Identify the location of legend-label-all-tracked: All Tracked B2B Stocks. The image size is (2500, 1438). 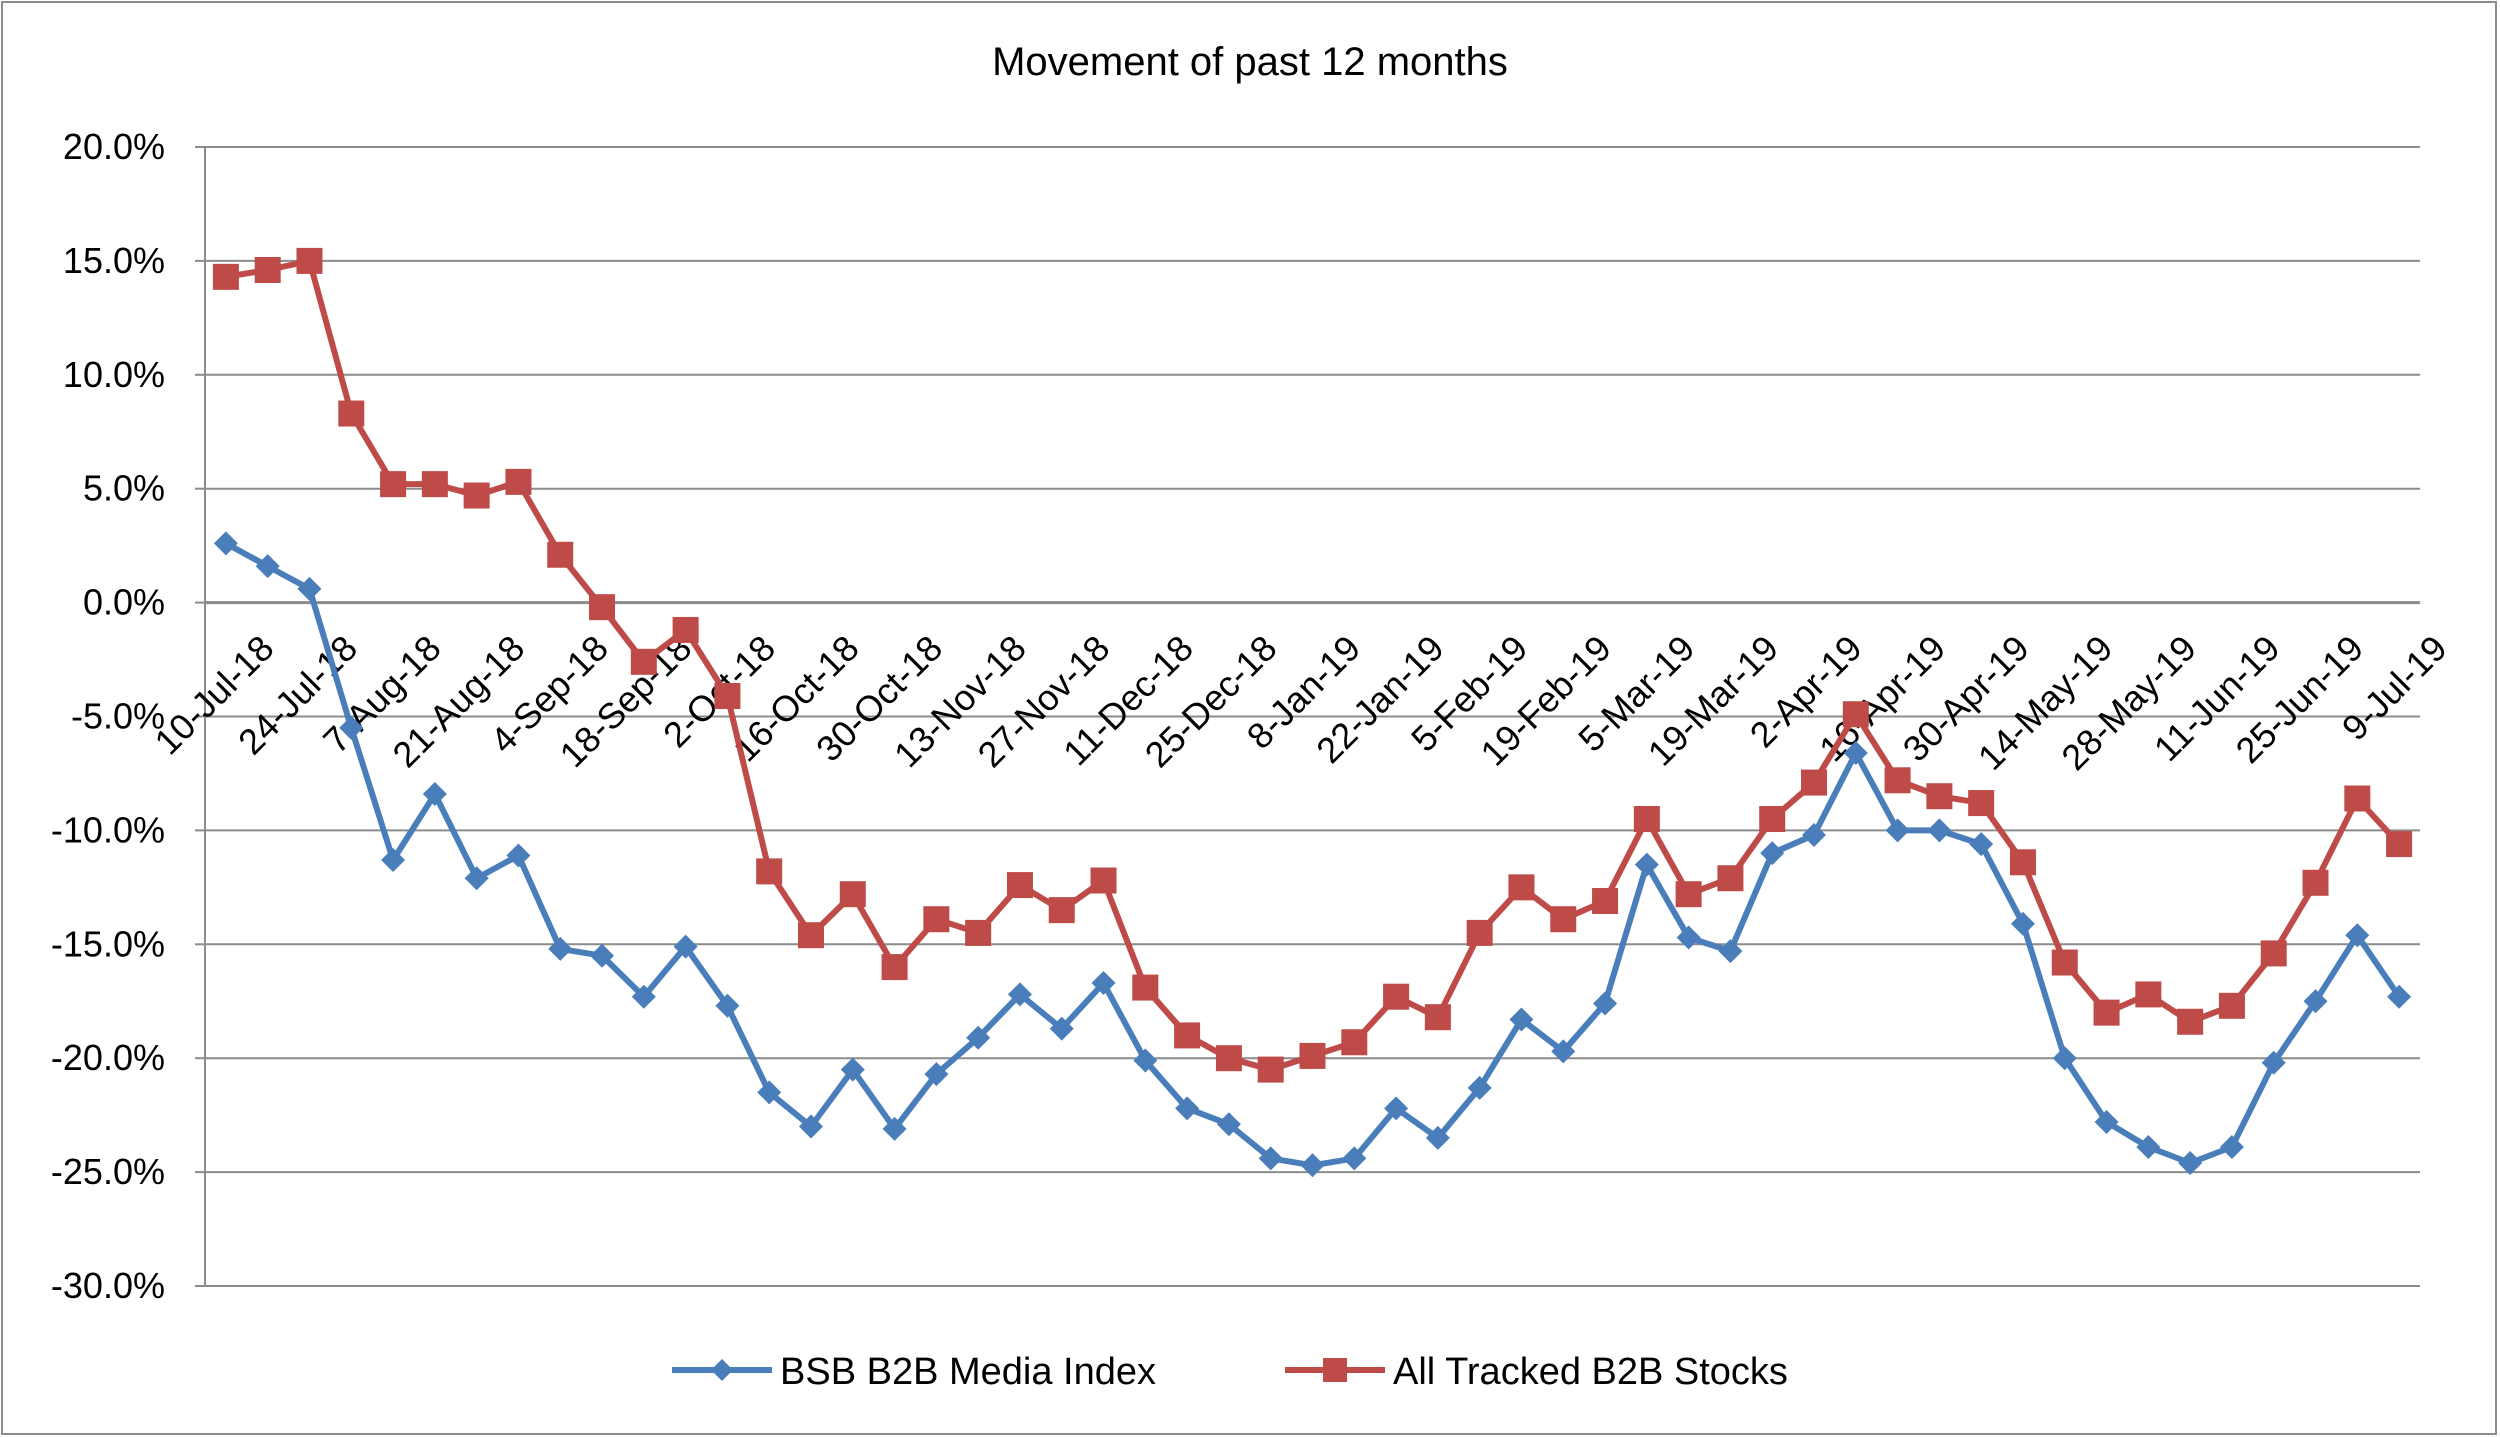
(1590, 1372).